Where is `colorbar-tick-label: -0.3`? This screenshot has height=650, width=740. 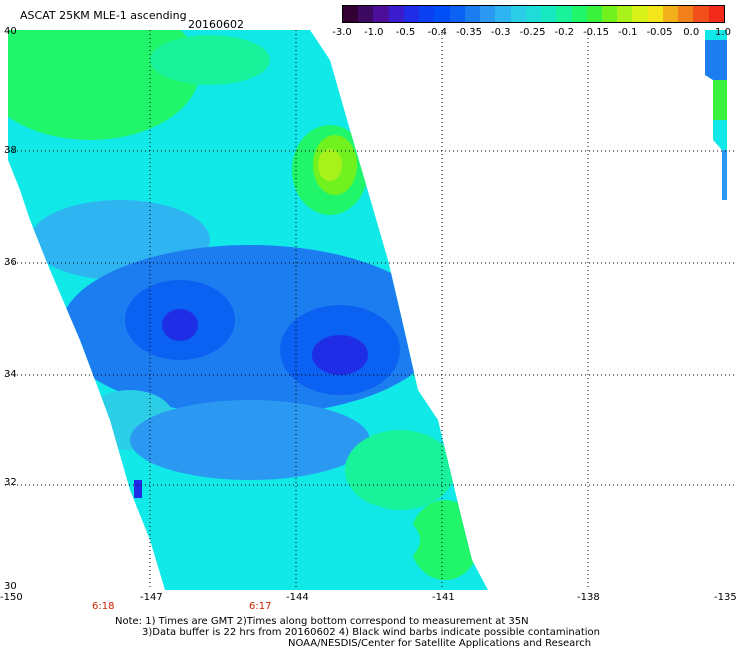 colorbar-tick-label: -0.3 is located at coordinates (500, 32).